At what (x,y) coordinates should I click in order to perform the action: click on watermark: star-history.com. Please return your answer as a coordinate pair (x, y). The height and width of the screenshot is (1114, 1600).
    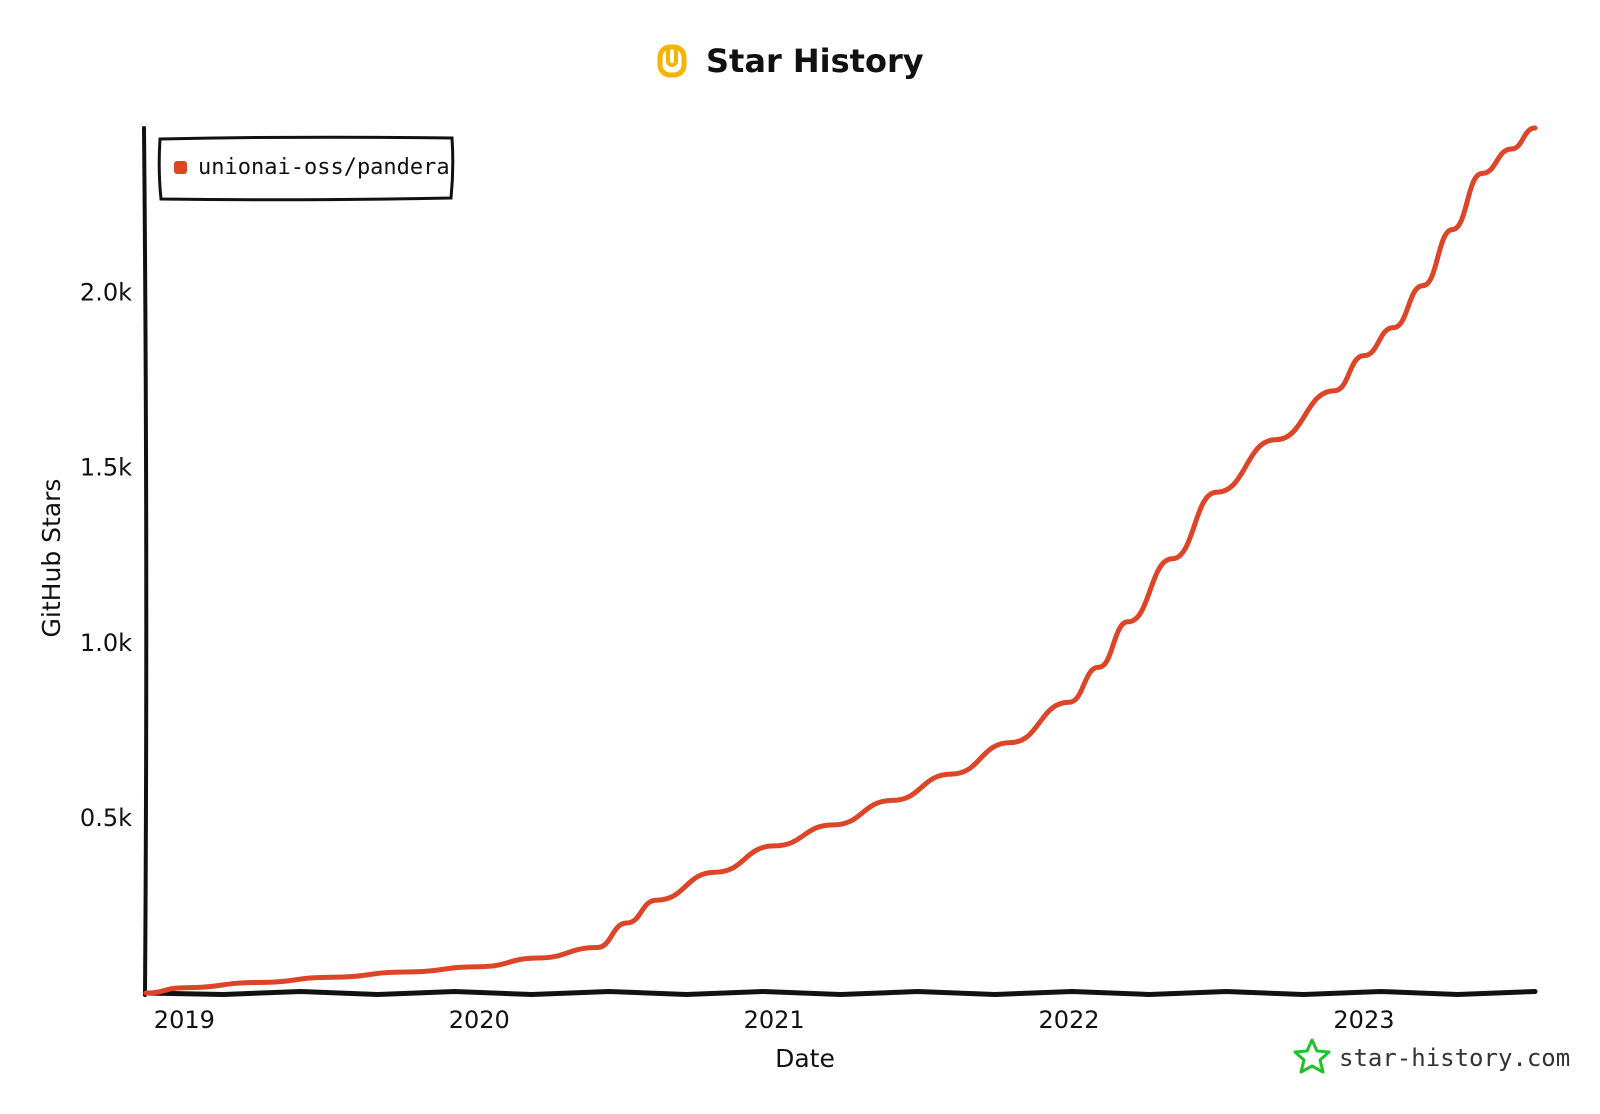
    Looking at the image, I should click on (1431, 1056).